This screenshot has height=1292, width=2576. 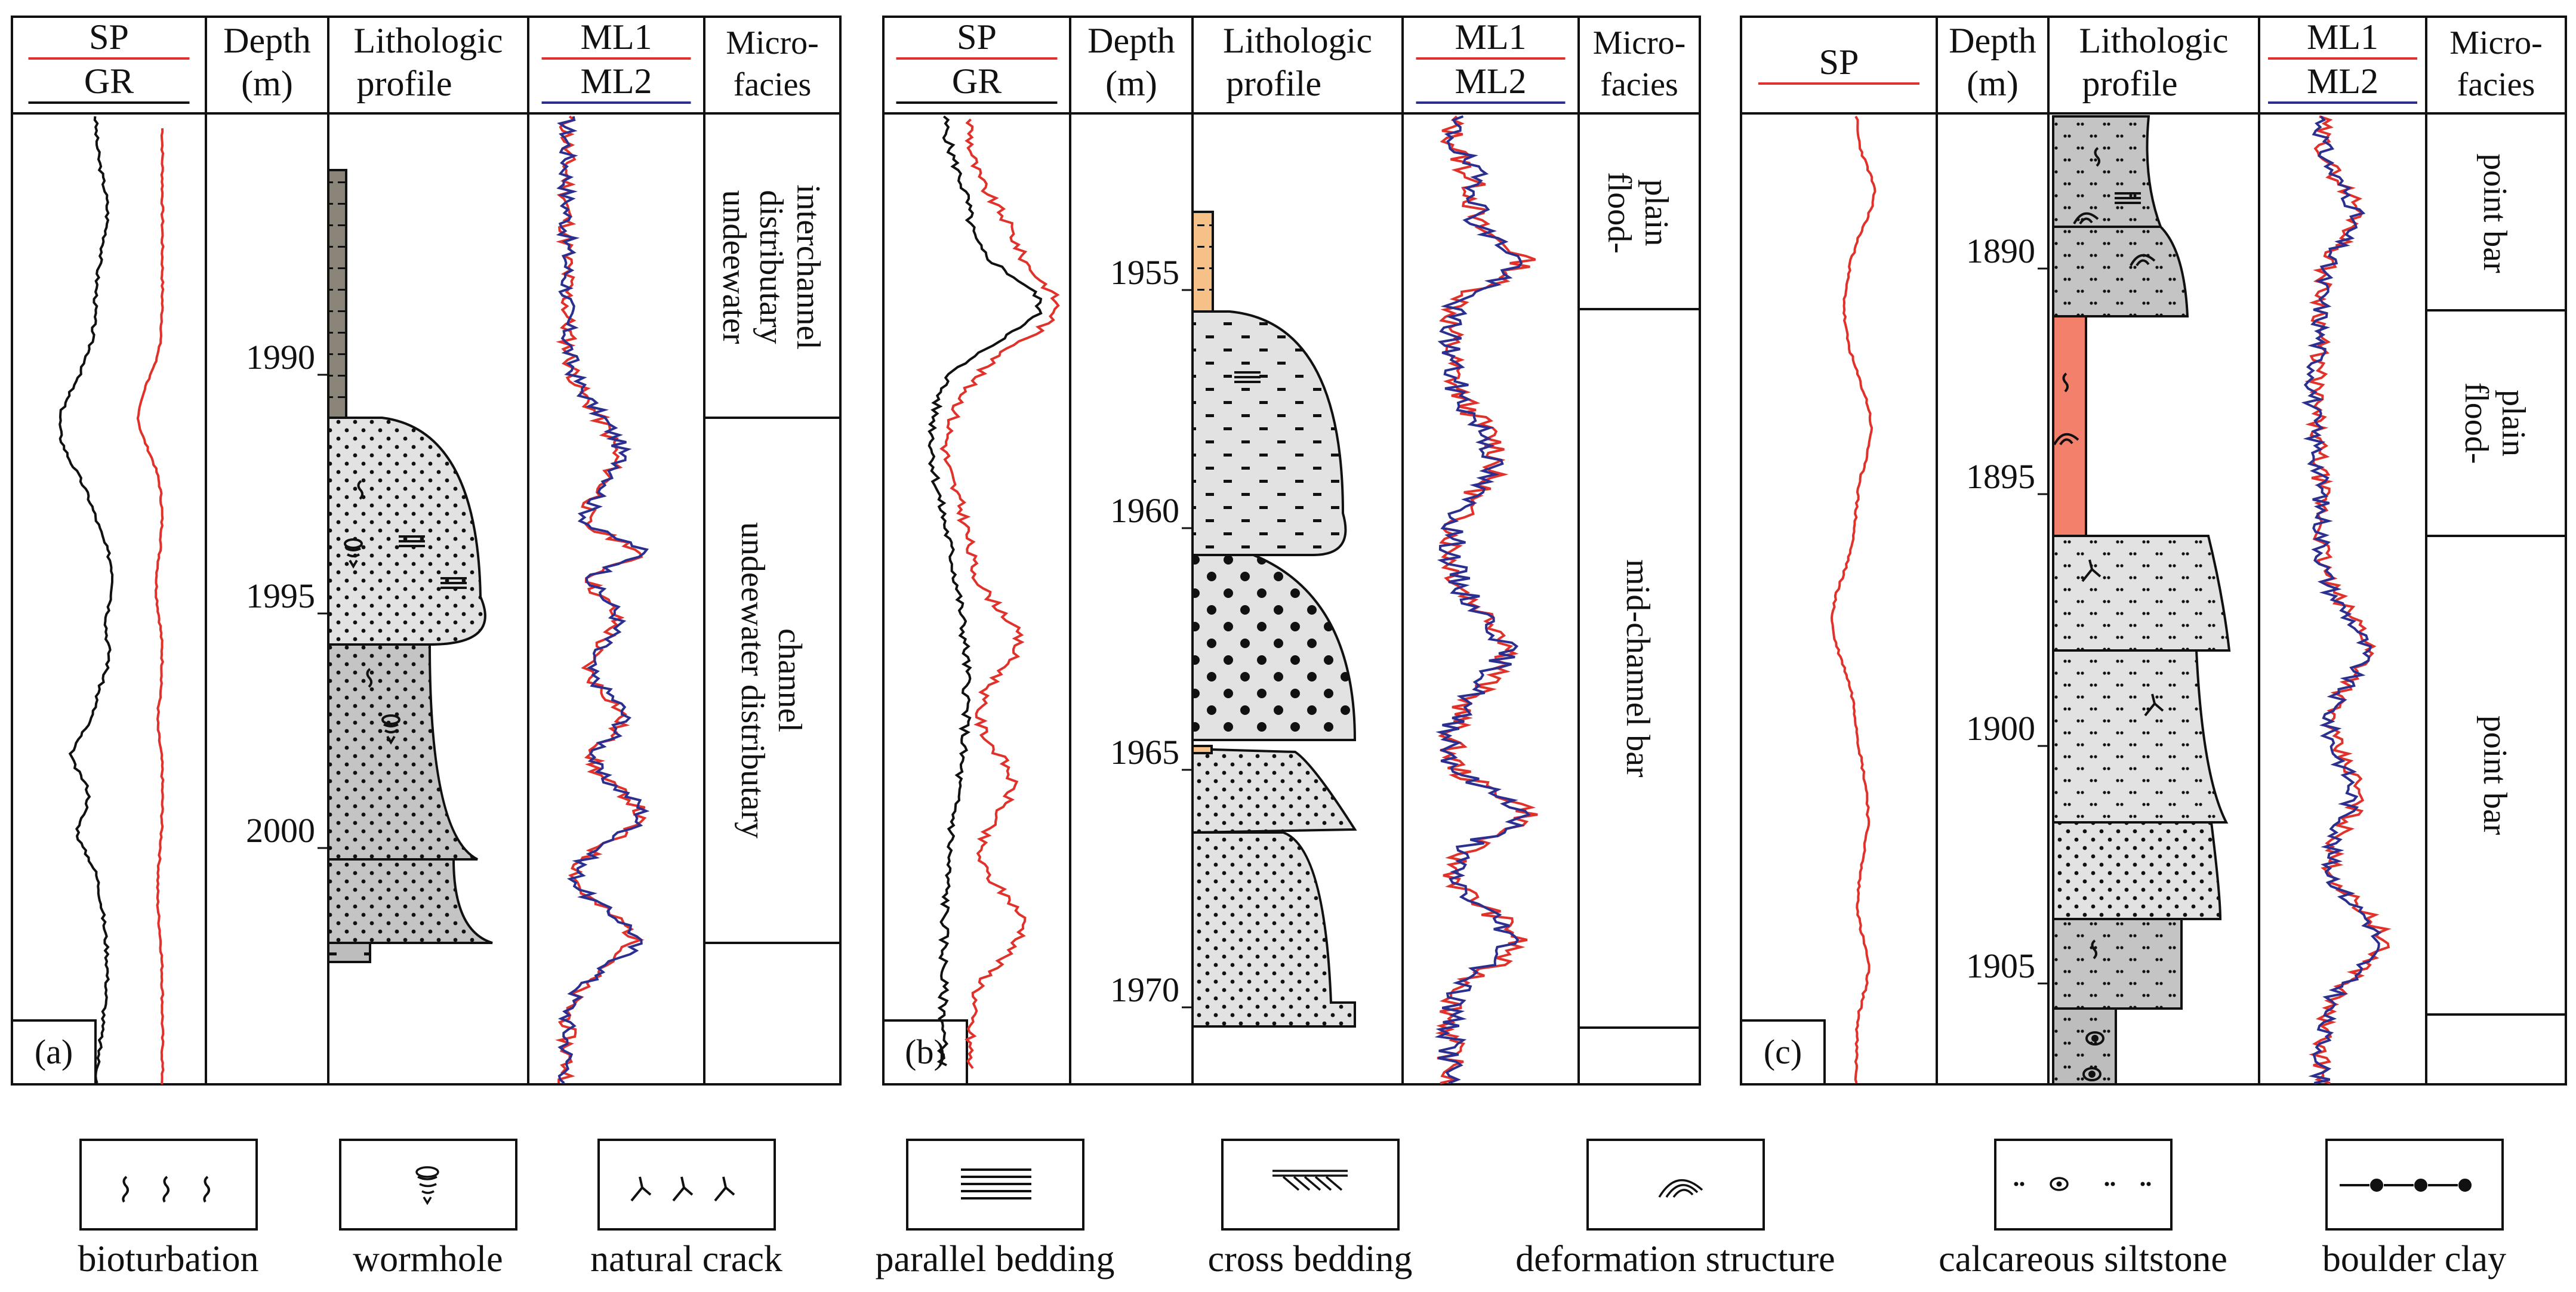 I want to click on microfacies-text: mid-channel bar, so click(x=1637, y=668).